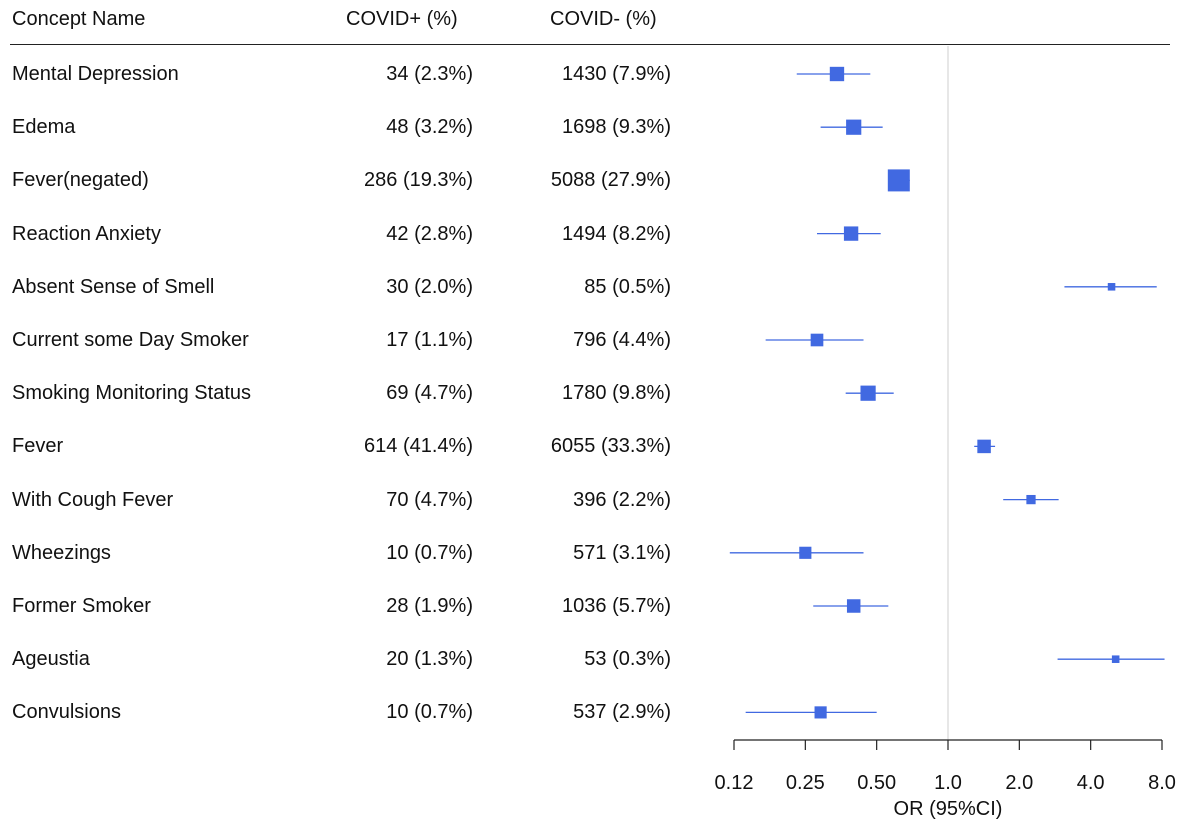  Describe the element at coordinates (429, 659) in the screenshot. I see `covid-positive-cell: 20 (1.3%)` at that location.